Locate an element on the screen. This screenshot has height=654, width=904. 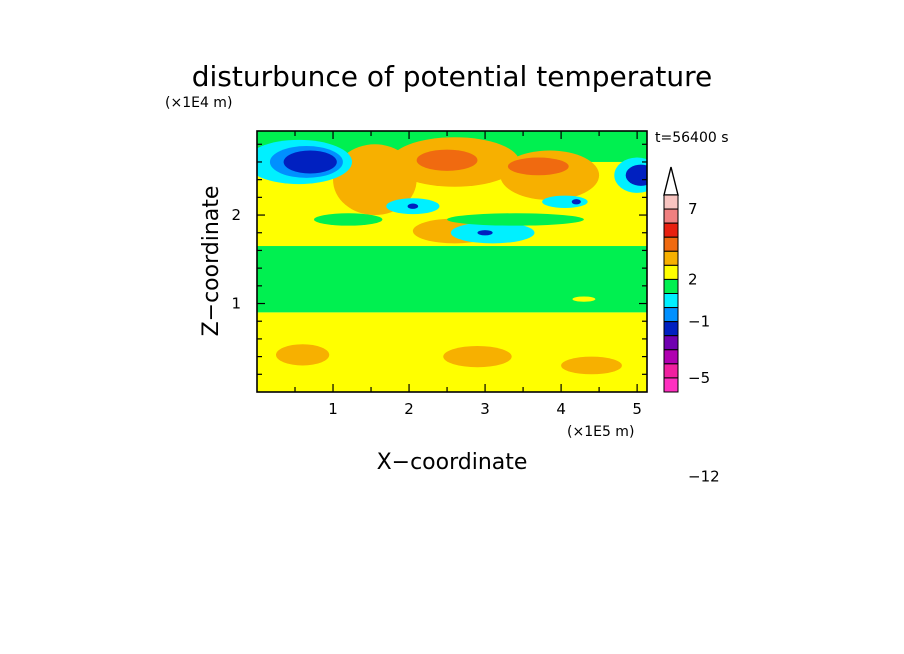
colorbar-label: 2 is located at coordinates (693, 279).